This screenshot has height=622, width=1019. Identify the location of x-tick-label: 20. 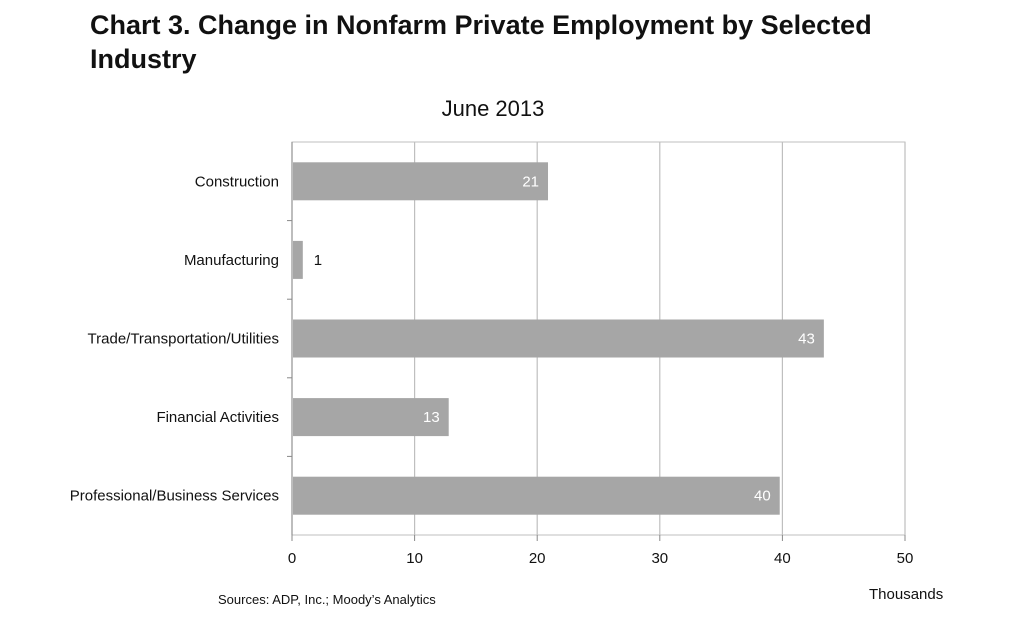
(537, 558).